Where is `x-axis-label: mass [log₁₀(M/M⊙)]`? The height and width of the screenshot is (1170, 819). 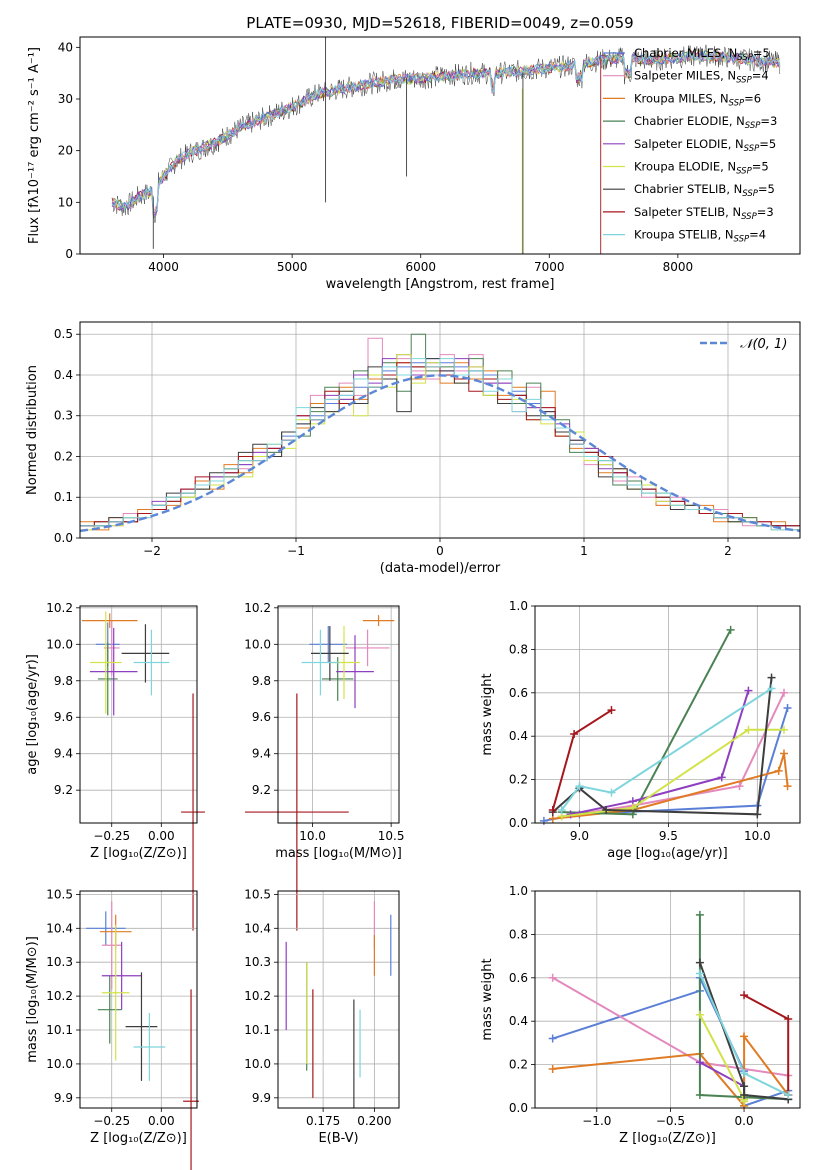
x-axis-label: mass [log₁₀(M/M⊙)] is located at coordinates (338, 853).